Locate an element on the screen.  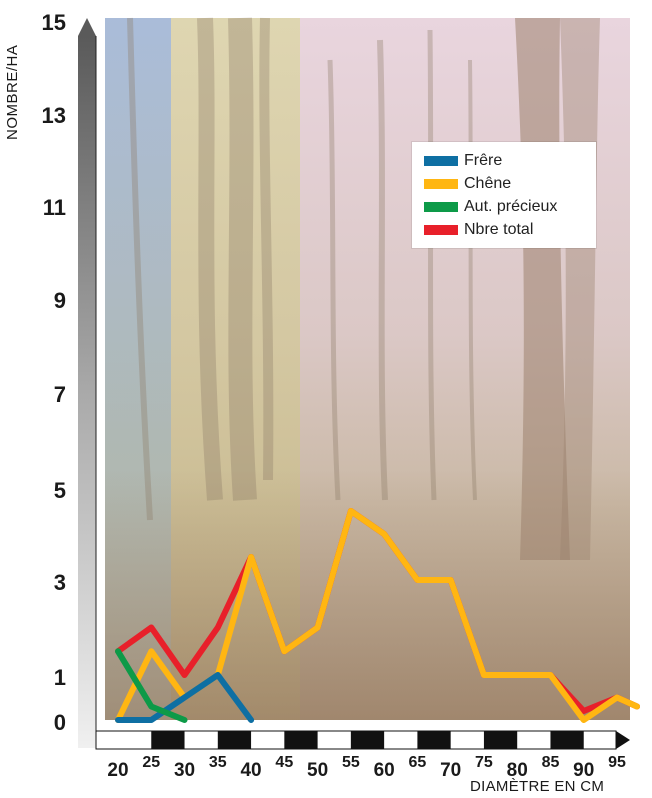
x-tick-label: 45 is located at coordinates (284, 762).